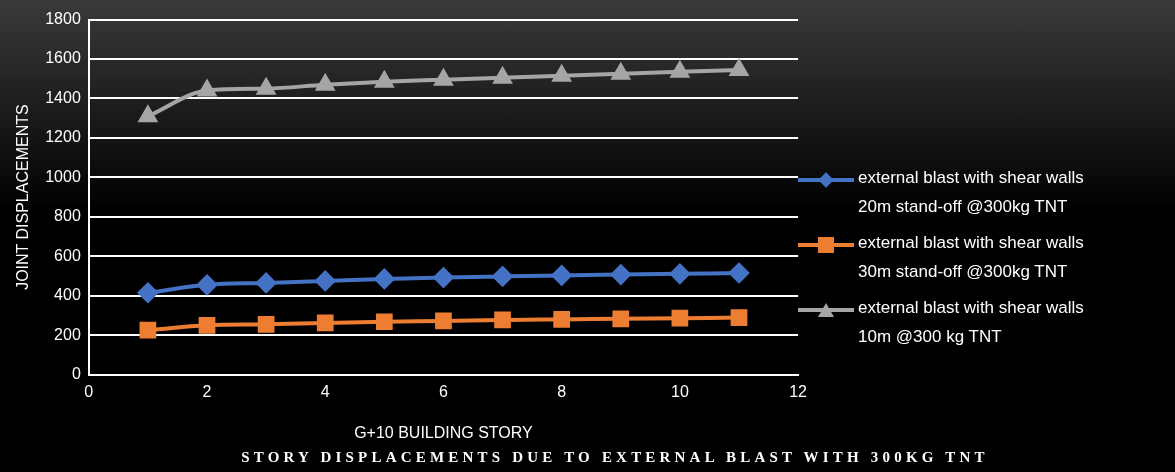 The width and height of the screenshot is (1175, 472). What do you see at coordinates (971, 322) in the screenshot?
I see `legend-label: external blast with shear walls 10m @300 kg TNT` at bounding box center [971, 322].